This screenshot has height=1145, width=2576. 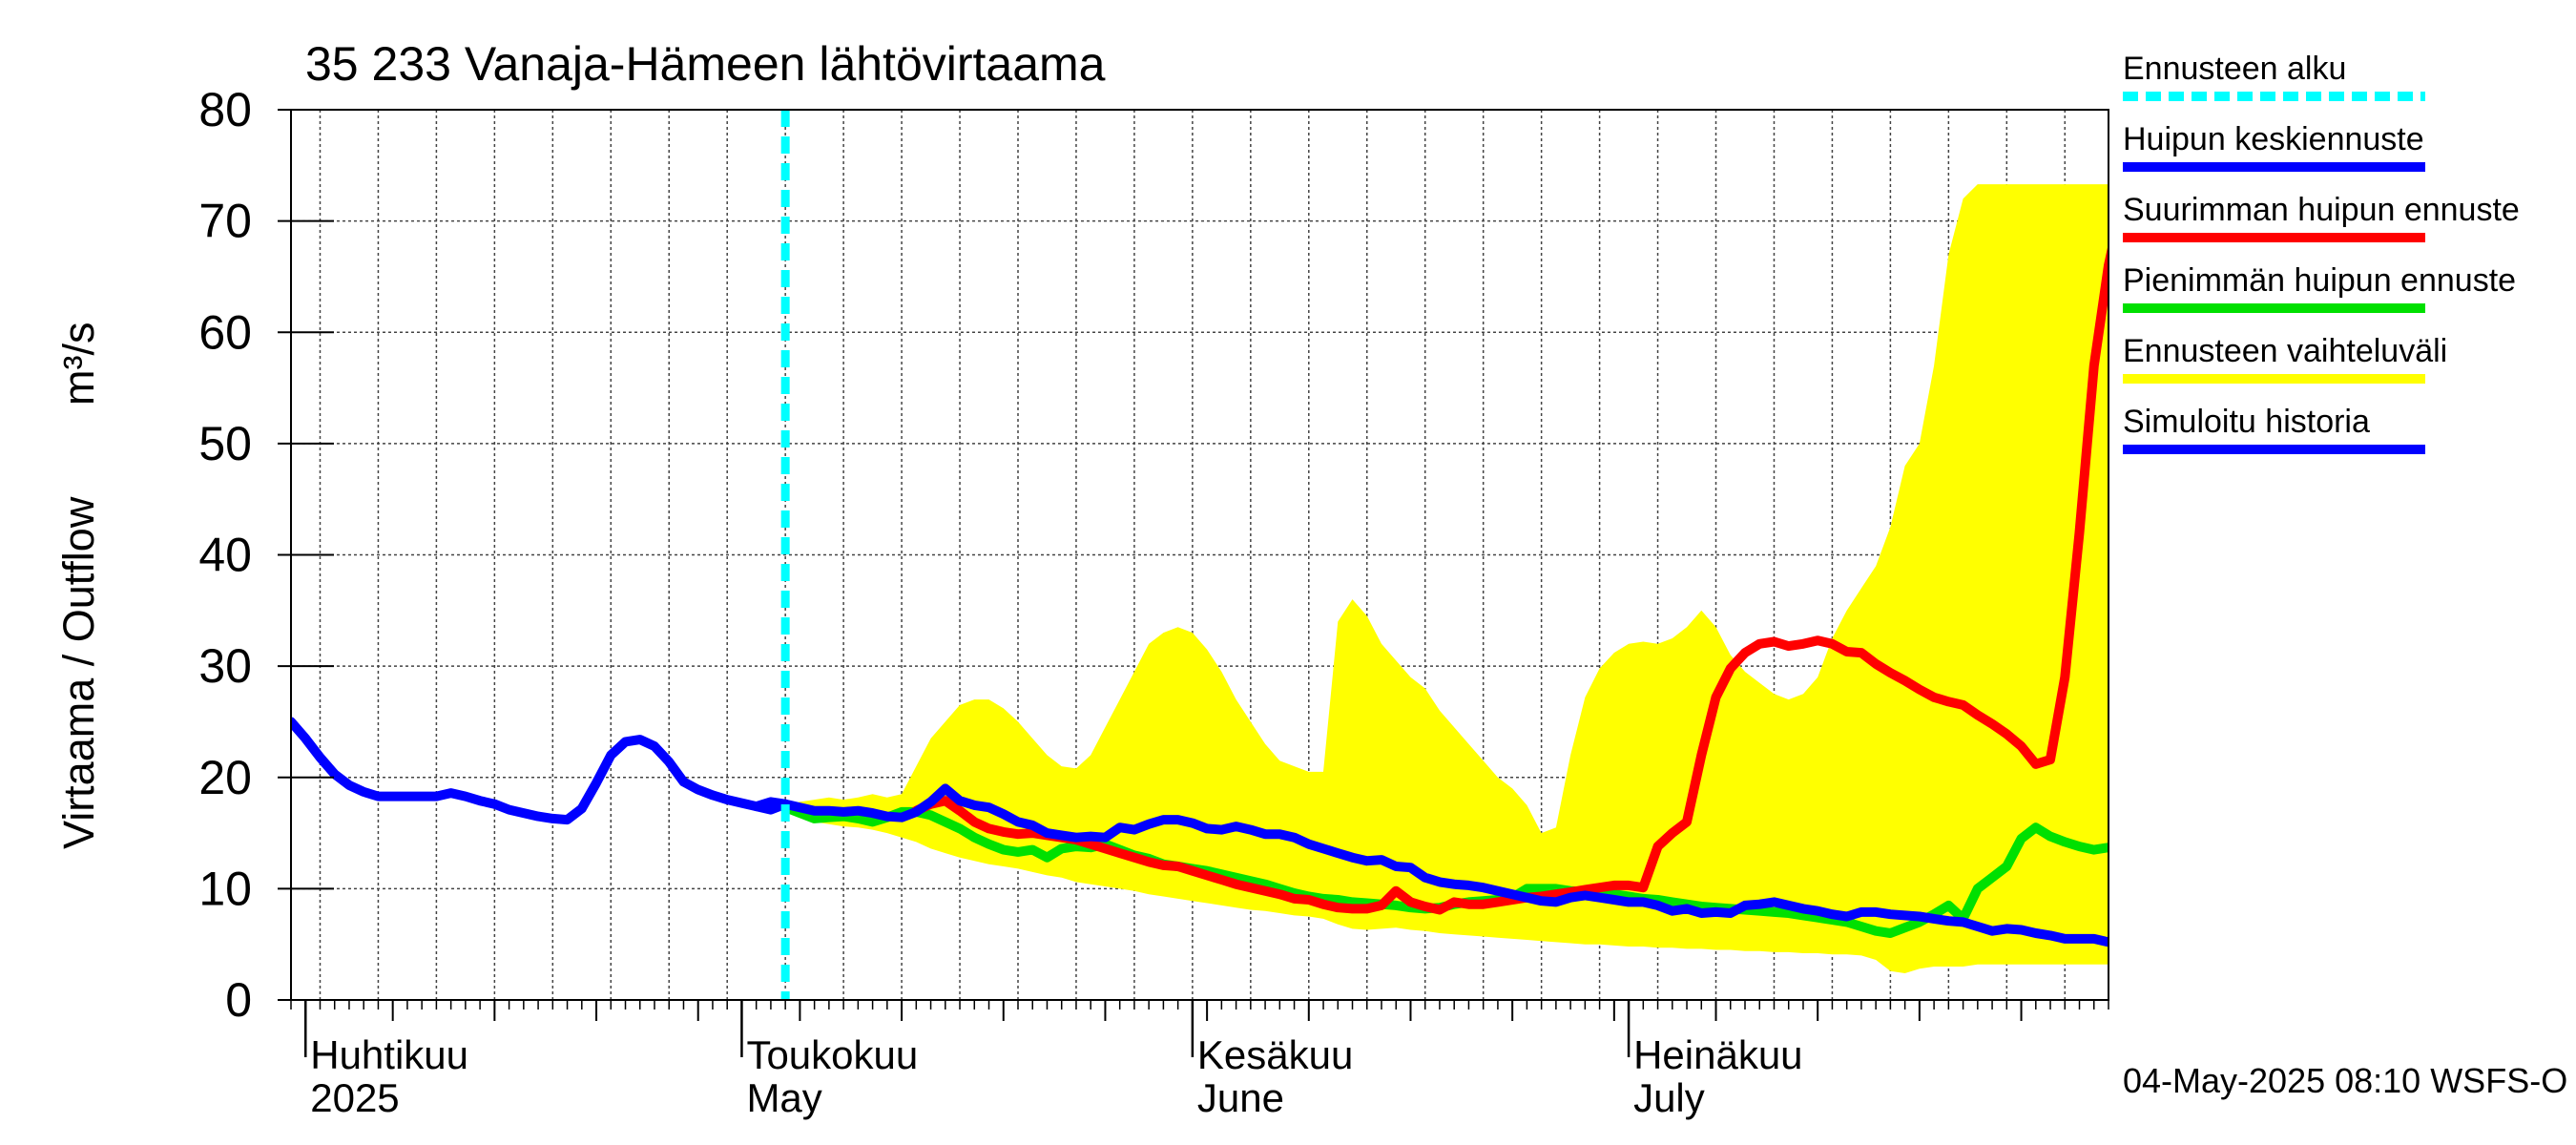 What do you see at coordinates (1669, 1098) in the screenshot?
I see `x-month-sublabel: July` at bounding box center [1669, 1098].